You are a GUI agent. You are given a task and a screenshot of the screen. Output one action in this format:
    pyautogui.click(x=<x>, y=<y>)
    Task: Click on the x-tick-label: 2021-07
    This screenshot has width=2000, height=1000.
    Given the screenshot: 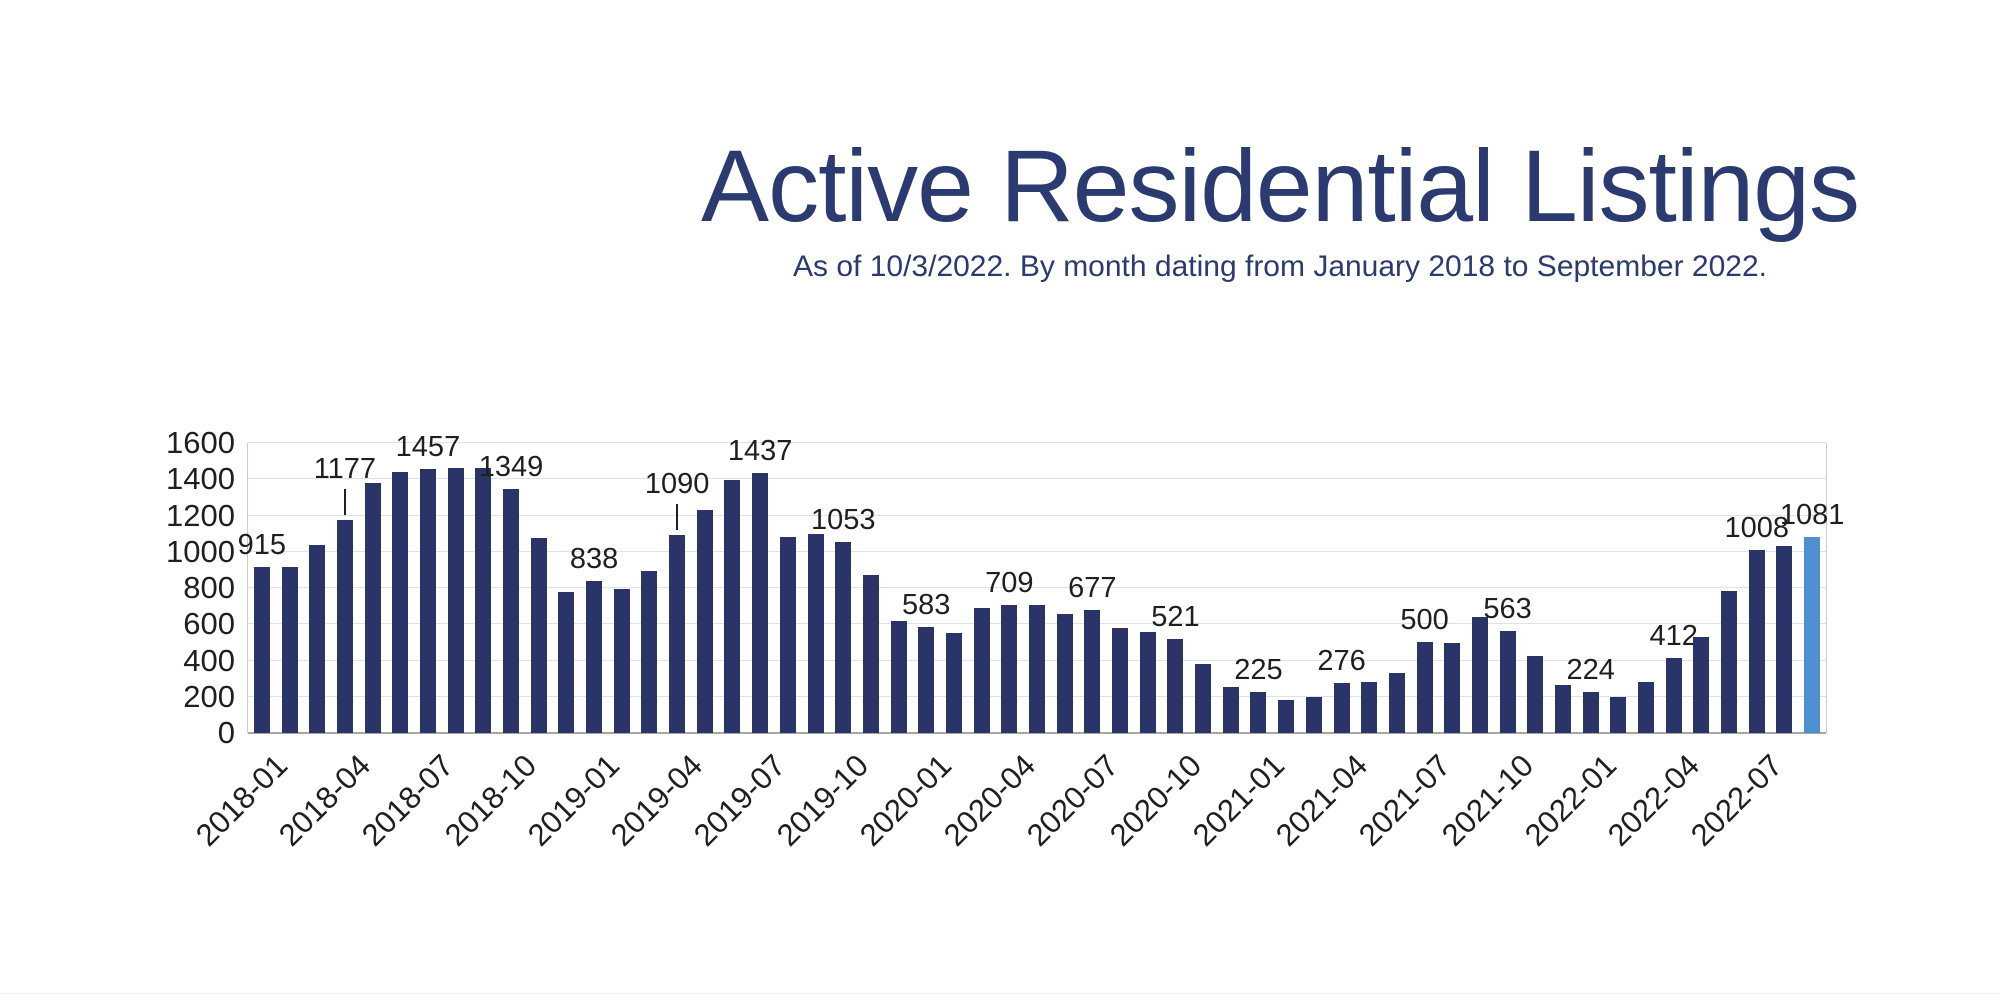 What is the action you would take?
    pyautogui.click(x=1404, y=800)
    